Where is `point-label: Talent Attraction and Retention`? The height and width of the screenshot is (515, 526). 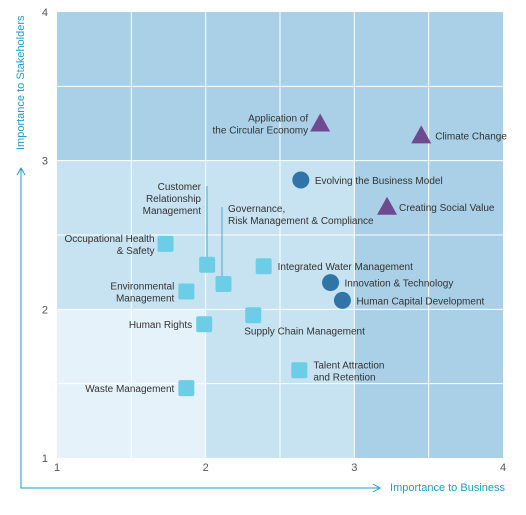 point-label: Talent Attraction and Retention is located at coordinates (348, 371).